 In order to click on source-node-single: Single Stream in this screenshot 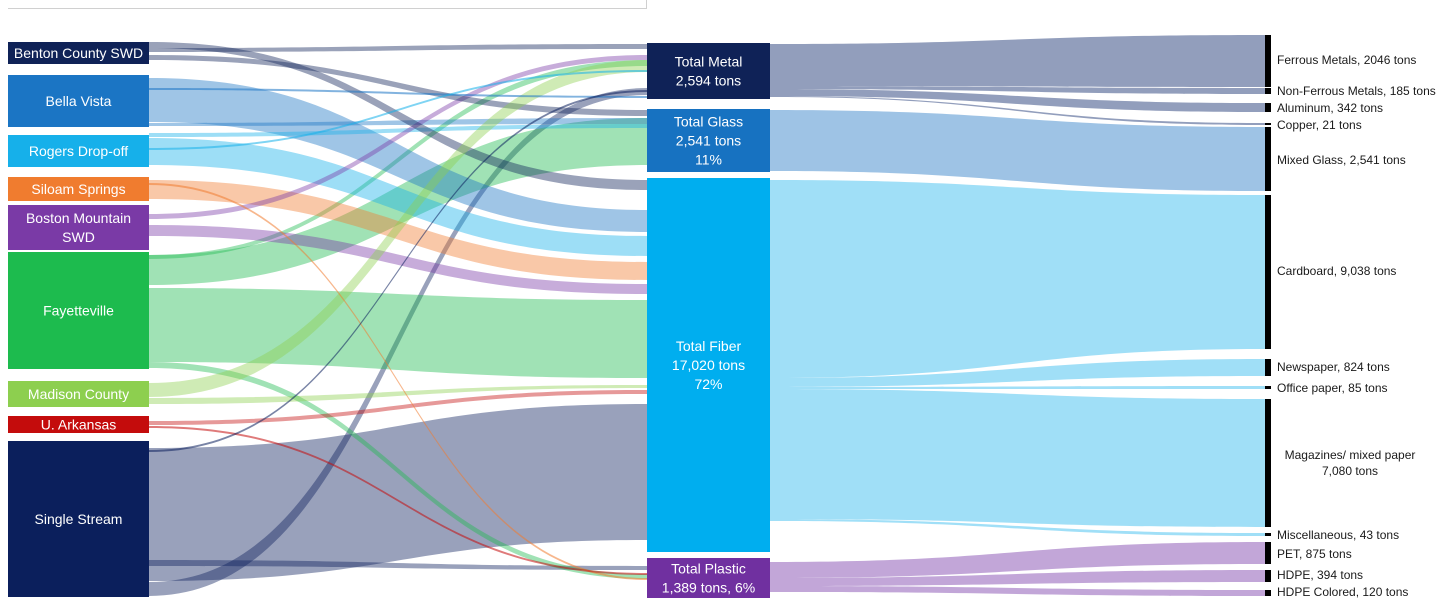, I will do `click(78, 519)`.